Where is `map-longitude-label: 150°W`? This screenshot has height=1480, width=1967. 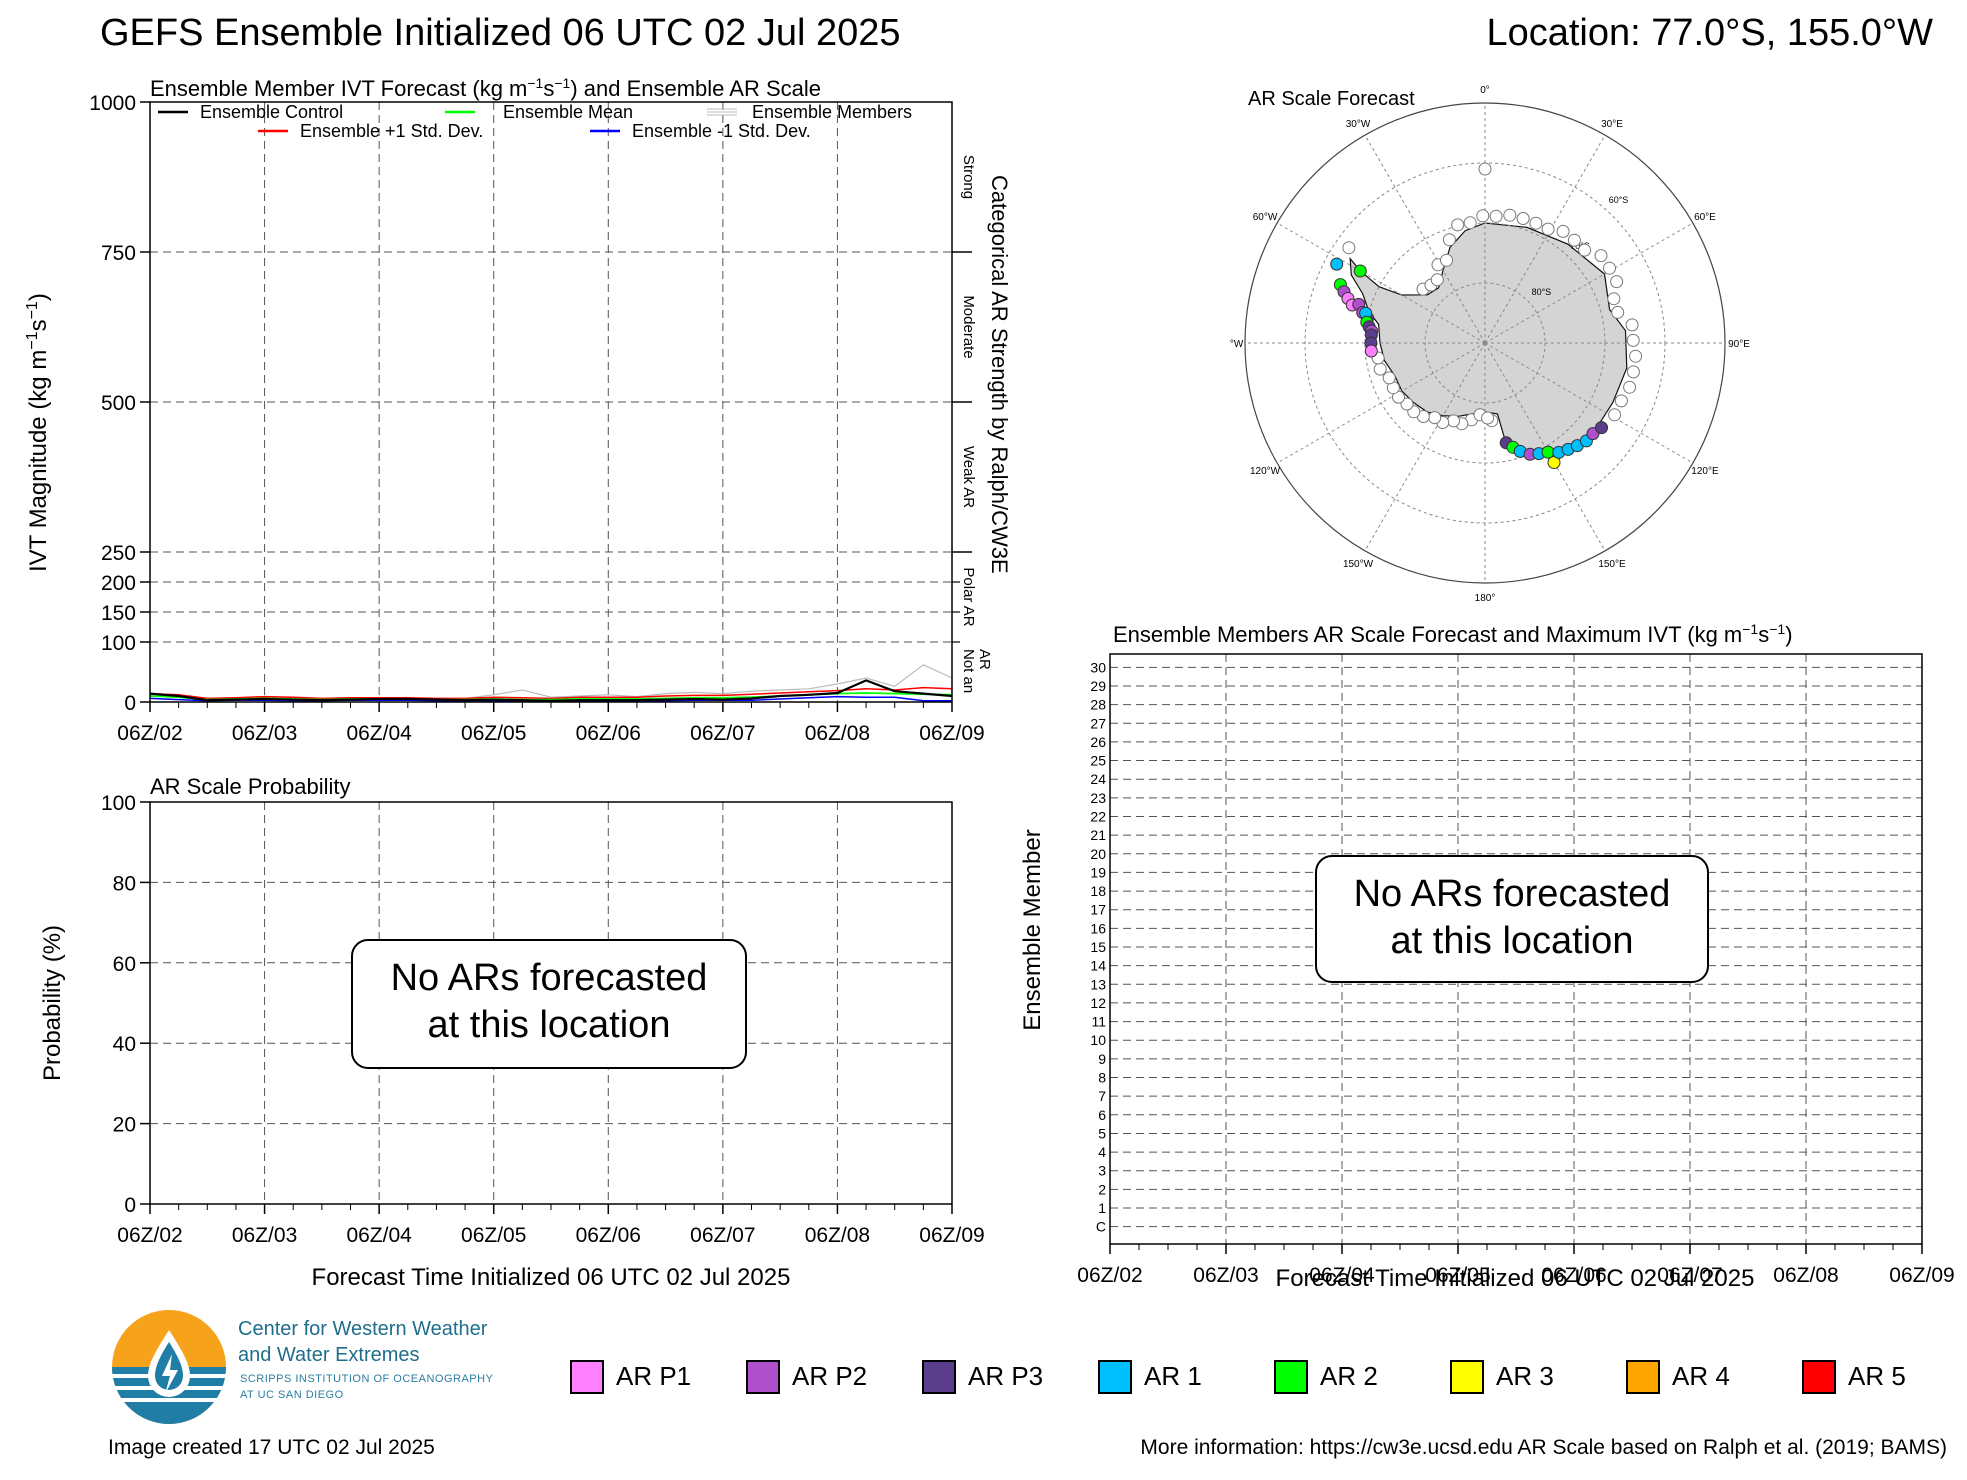 map-longitude-label: 150°W is located at coordinates (1358, 564).